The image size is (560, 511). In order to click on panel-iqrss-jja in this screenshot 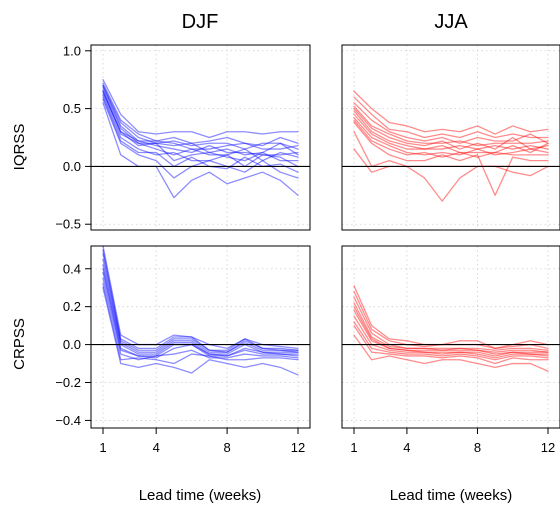, I will do `click(450, 137)`.